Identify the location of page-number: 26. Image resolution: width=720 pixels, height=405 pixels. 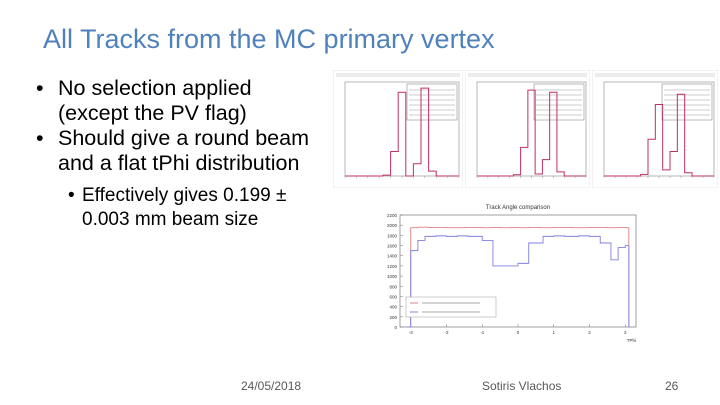
(672, 386).